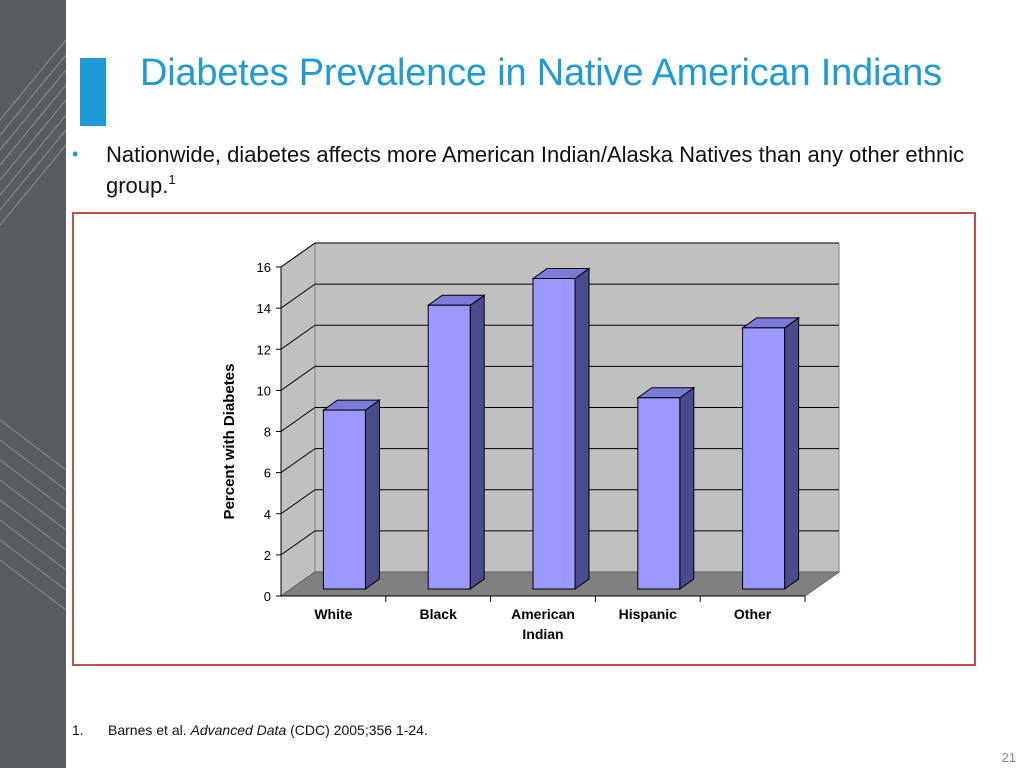  What do you see at coordinates (333, 614) in the screenshot?
I see `x-tick-label: White` at bounding box center [333, 614].